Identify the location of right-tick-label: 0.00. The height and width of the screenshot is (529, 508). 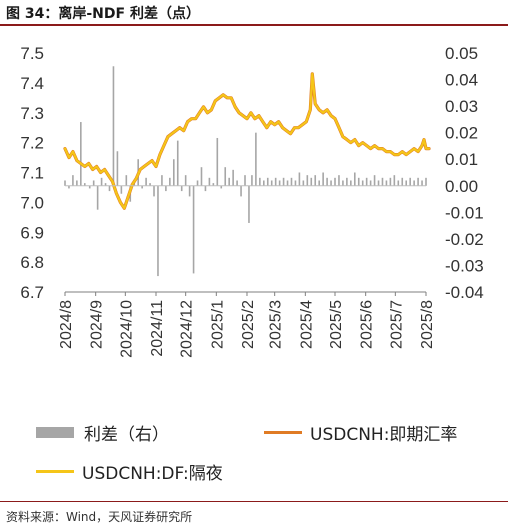
(461, 186).